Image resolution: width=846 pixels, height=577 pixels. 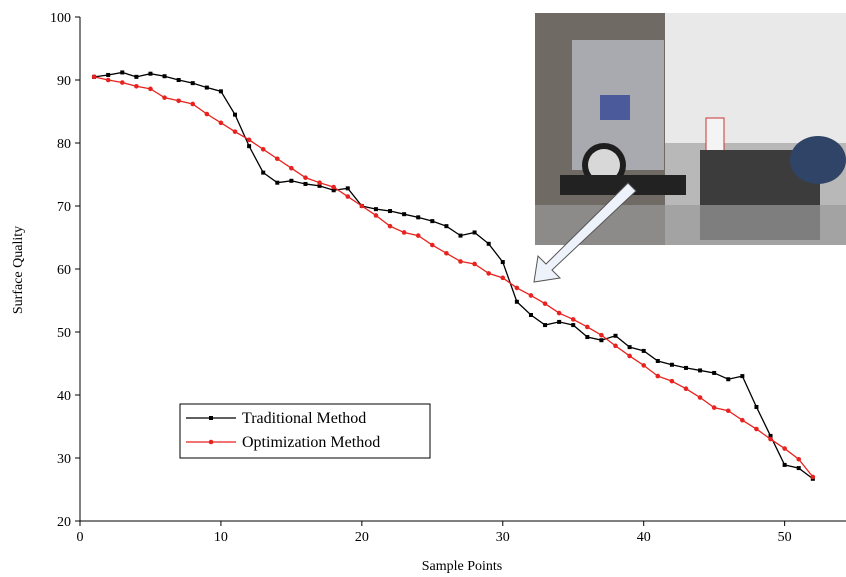 What do you see at coordinates (64, 144) in the screenshot?
I see `y-tick-label: 80` at bounding box center [64, 144].